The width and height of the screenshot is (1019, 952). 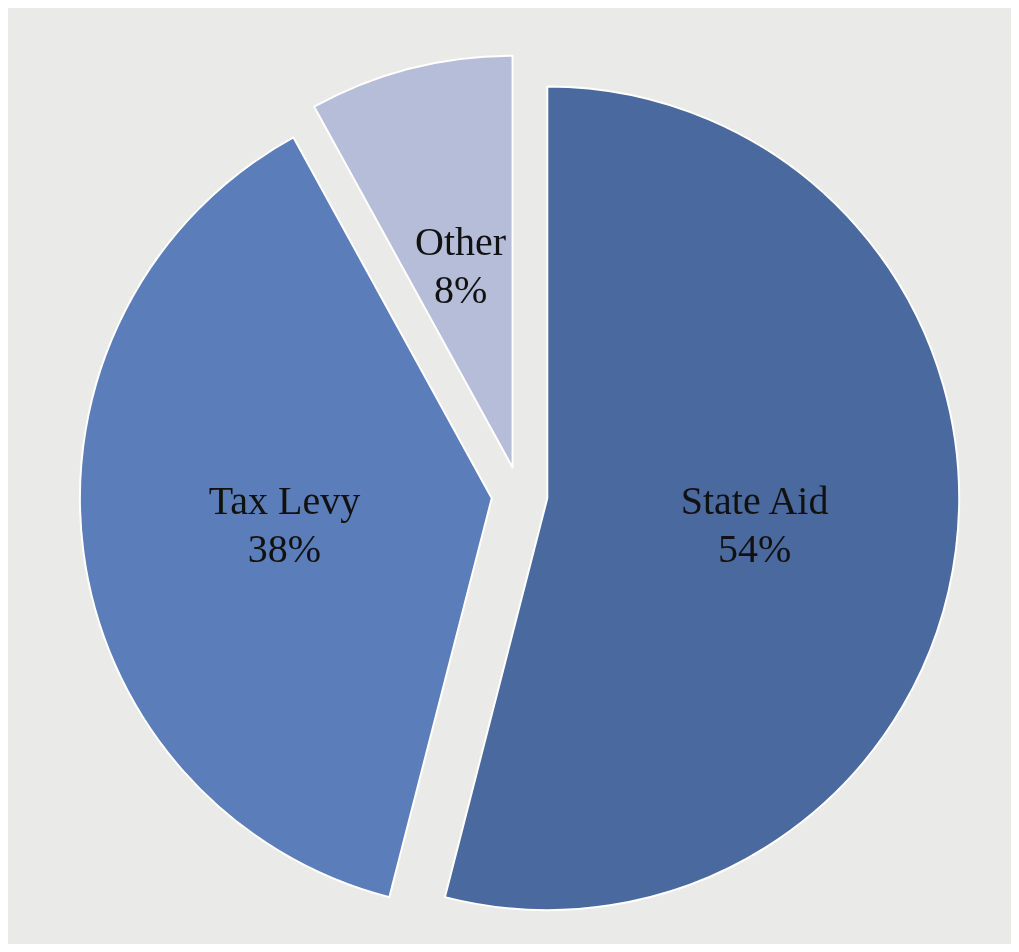 What do you see at coordinates (461, 241) in the screenshot?
I see `slice-label: Other` at bounding box center [461, 241].